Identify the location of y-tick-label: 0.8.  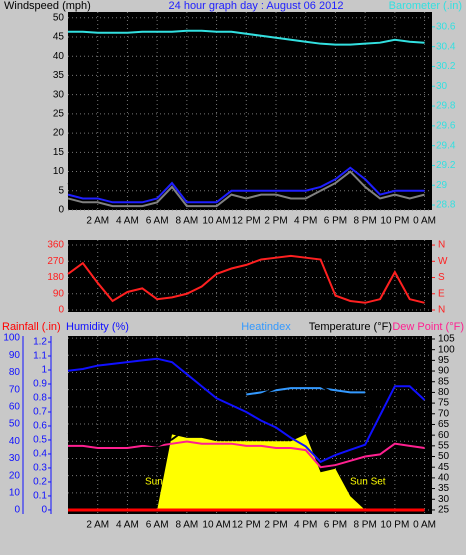
(40, 398).